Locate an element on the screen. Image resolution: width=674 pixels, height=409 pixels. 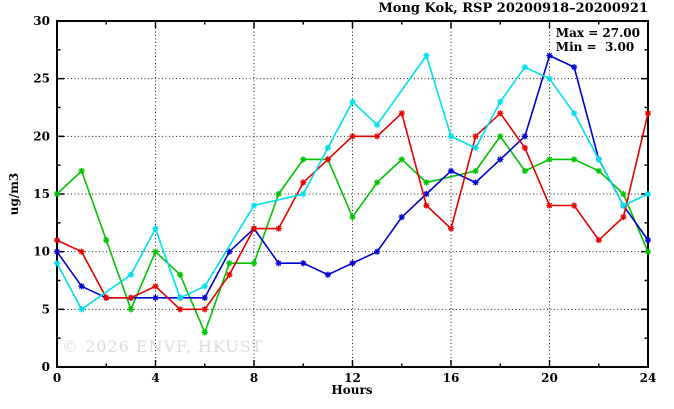
chart-title: Mong Kok, RSP 20200918–20200921 is located at coordinates (513, 8).